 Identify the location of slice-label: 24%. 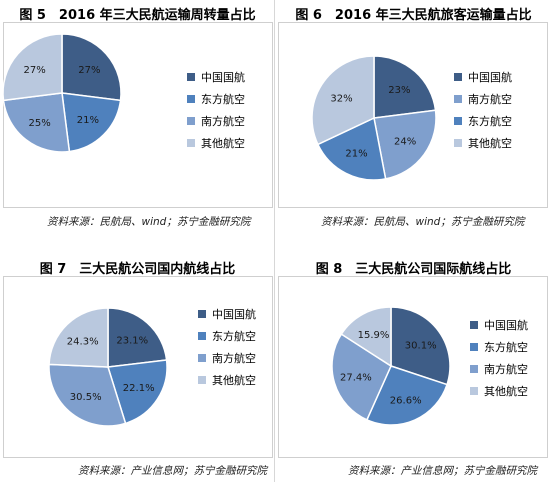
(405, 142).